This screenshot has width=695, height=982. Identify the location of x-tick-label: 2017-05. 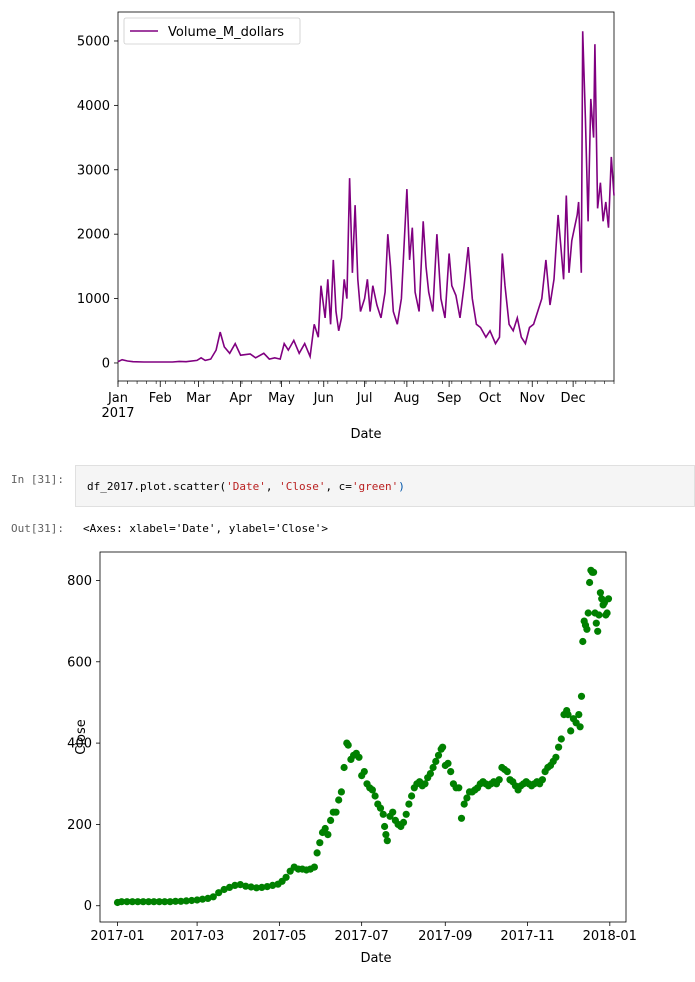
(279, 936).